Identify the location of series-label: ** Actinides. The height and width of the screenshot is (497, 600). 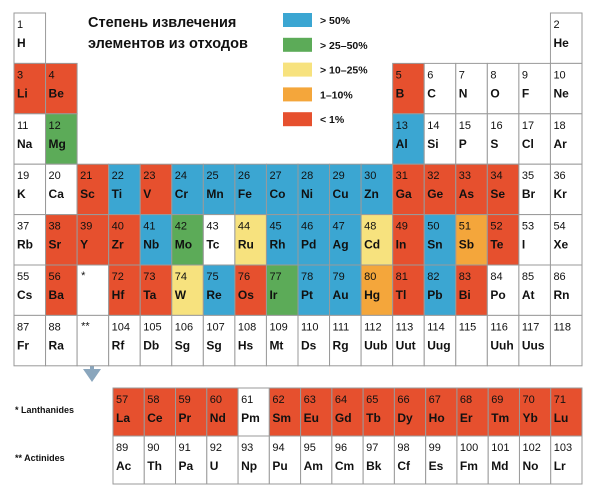
(40, 458).